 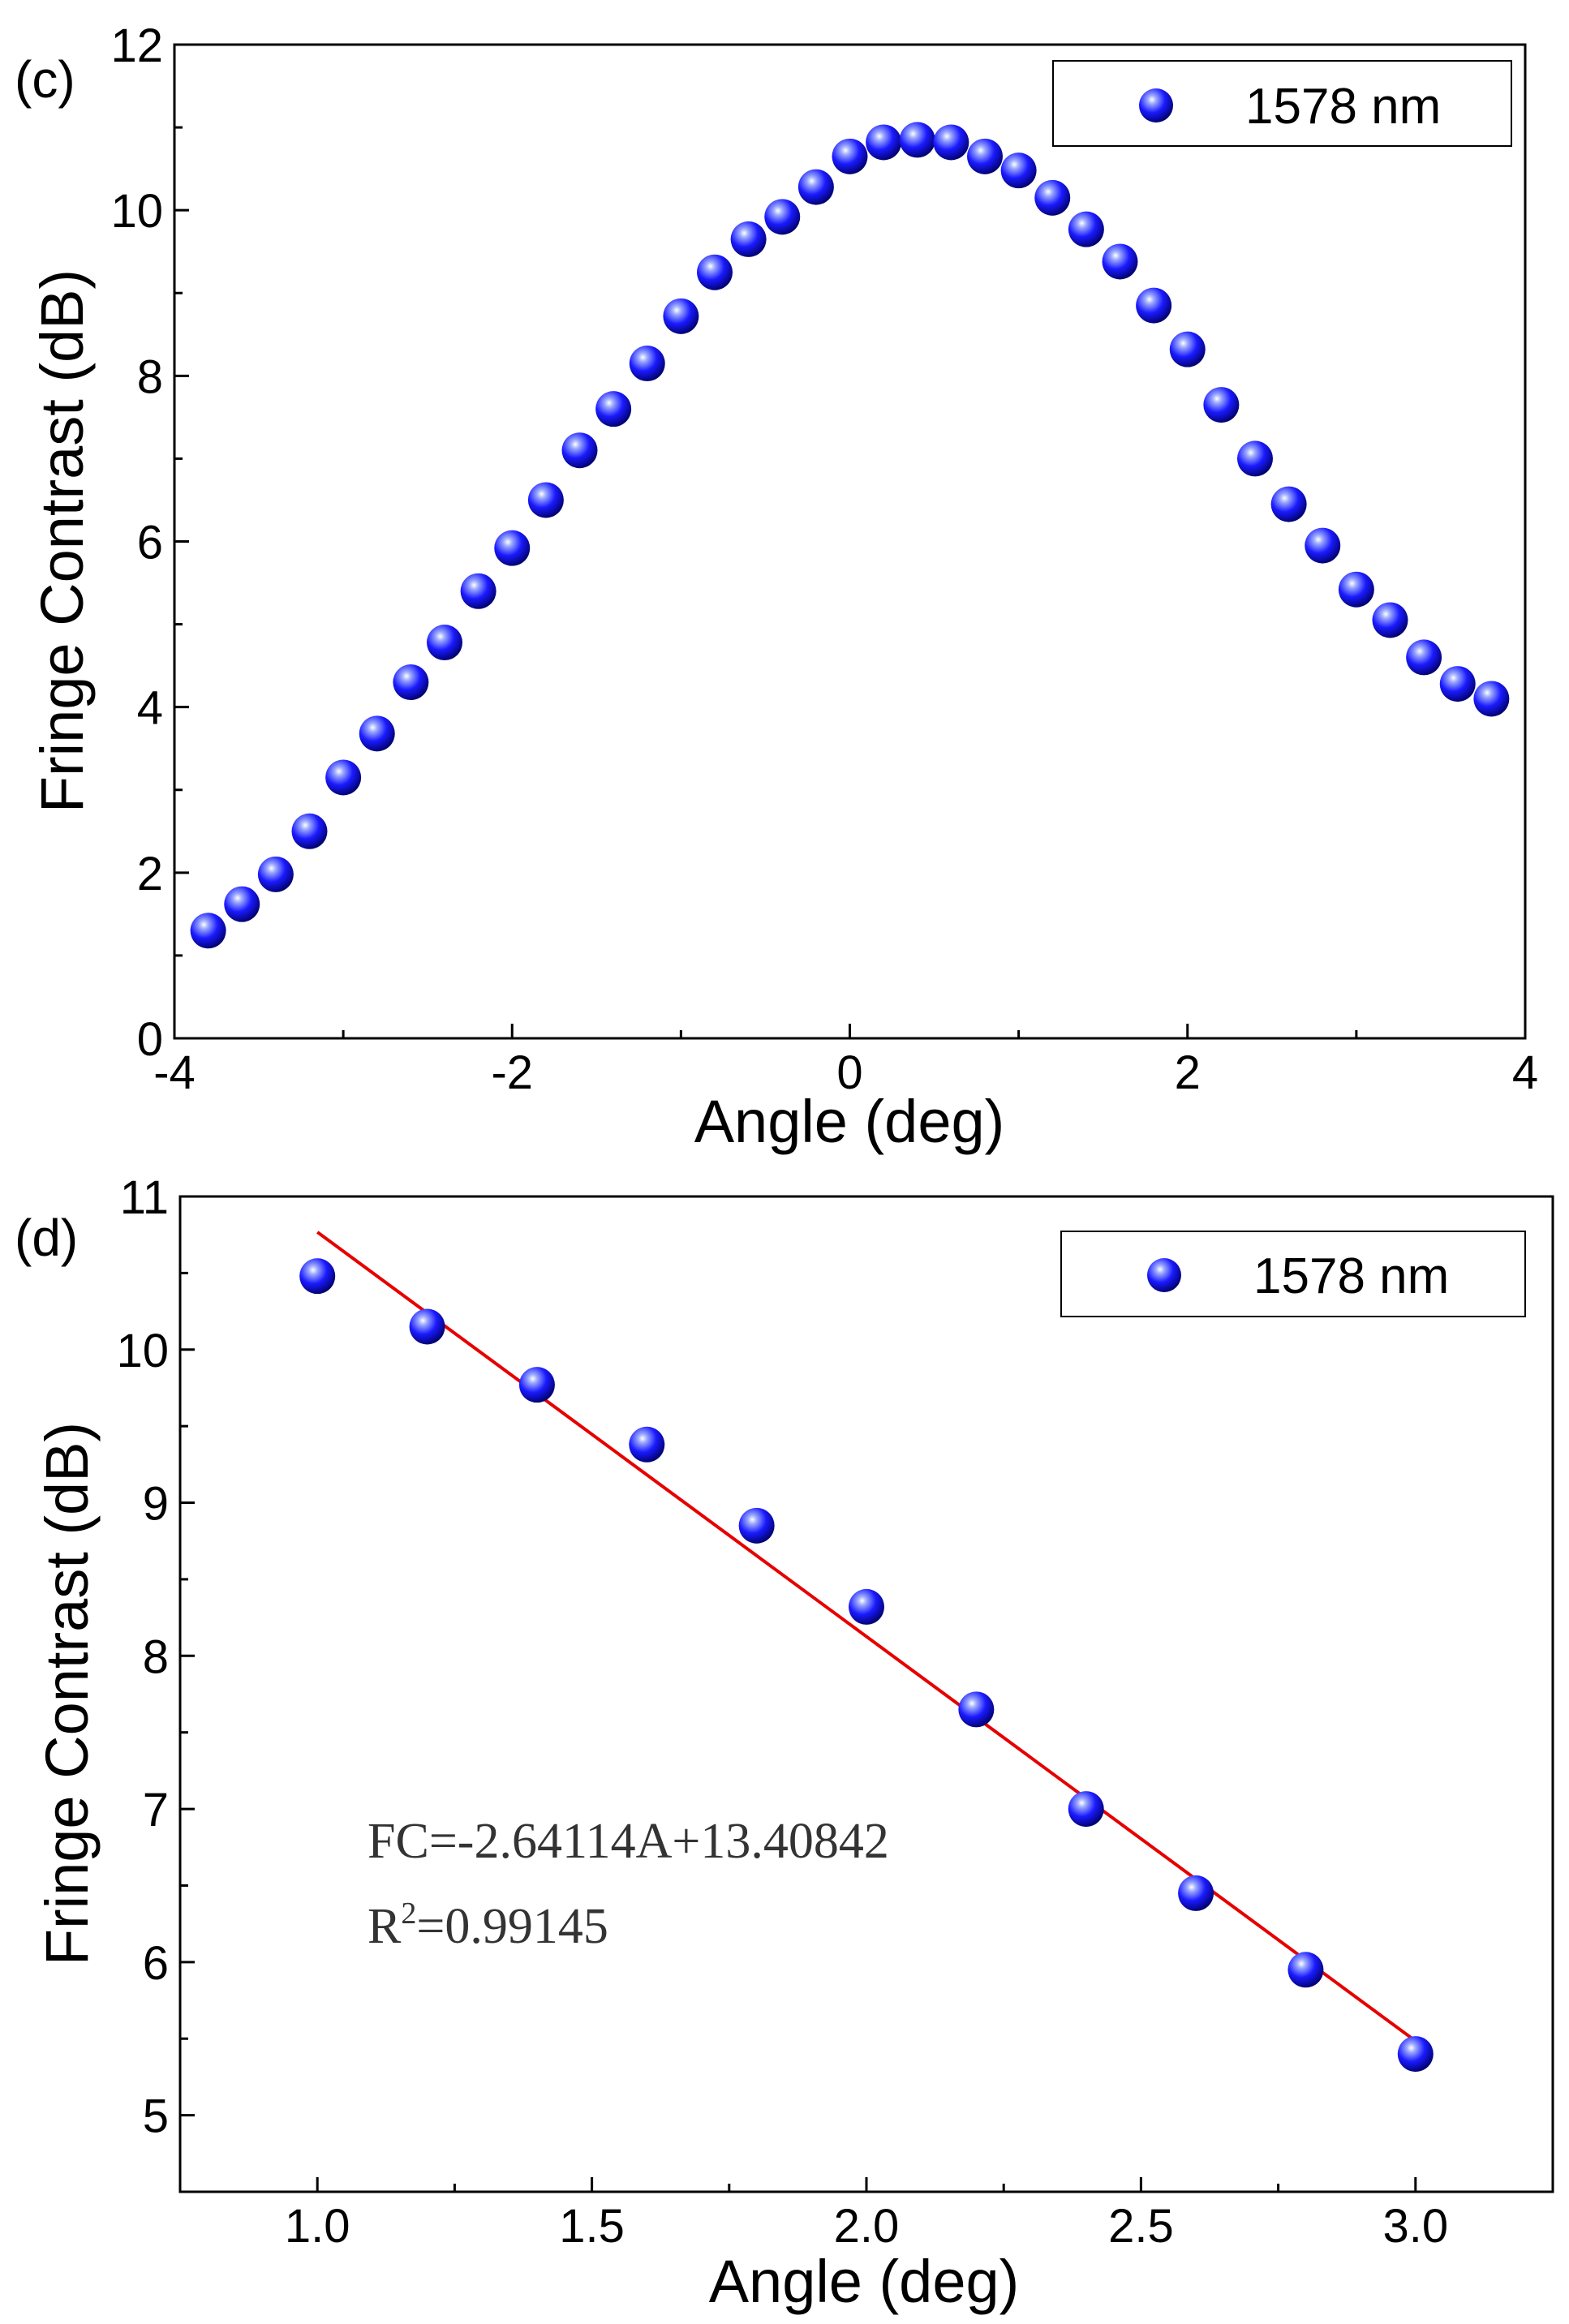 I want to click on x-ticks-d: 1.0 1.5 2.0 2.5 3.0, so click(x=866, y=2215).